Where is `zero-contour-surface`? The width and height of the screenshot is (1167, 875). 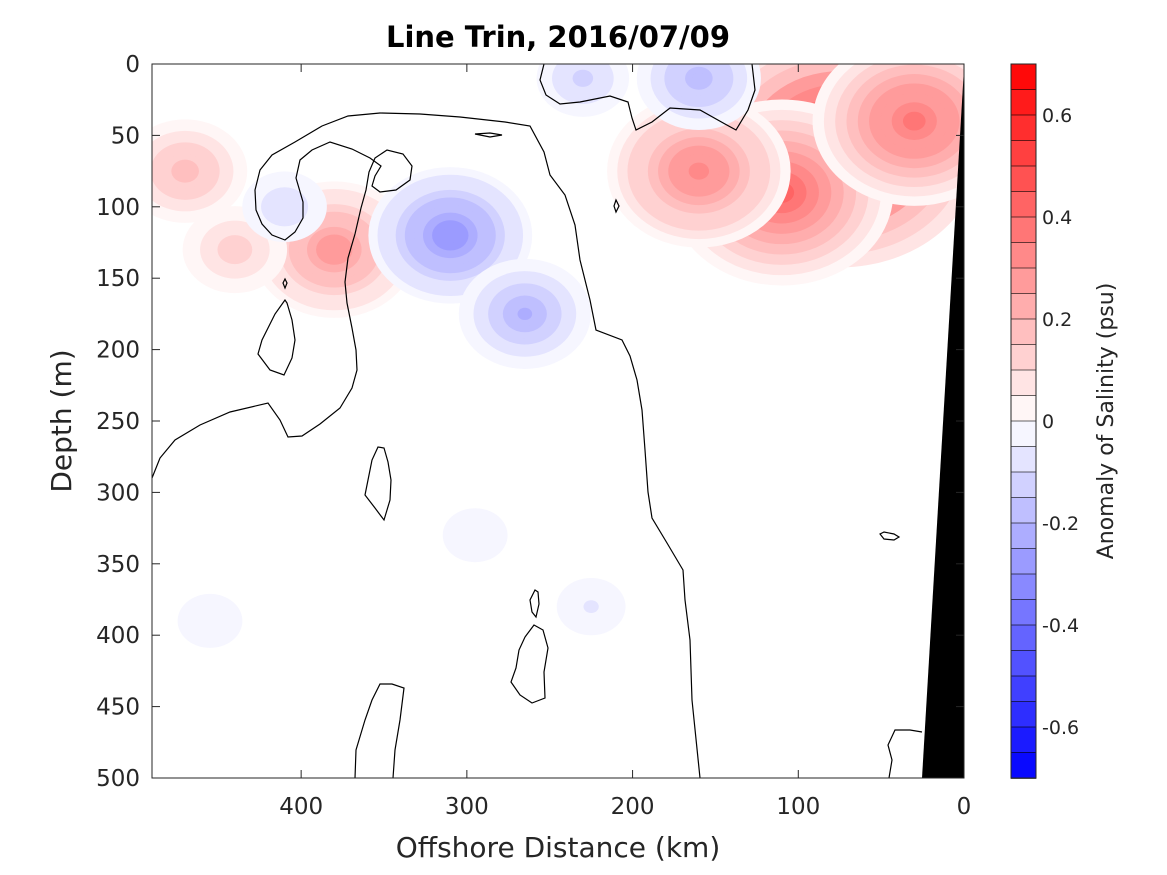 zero-contour-surface is located at coordinates (647, 97).